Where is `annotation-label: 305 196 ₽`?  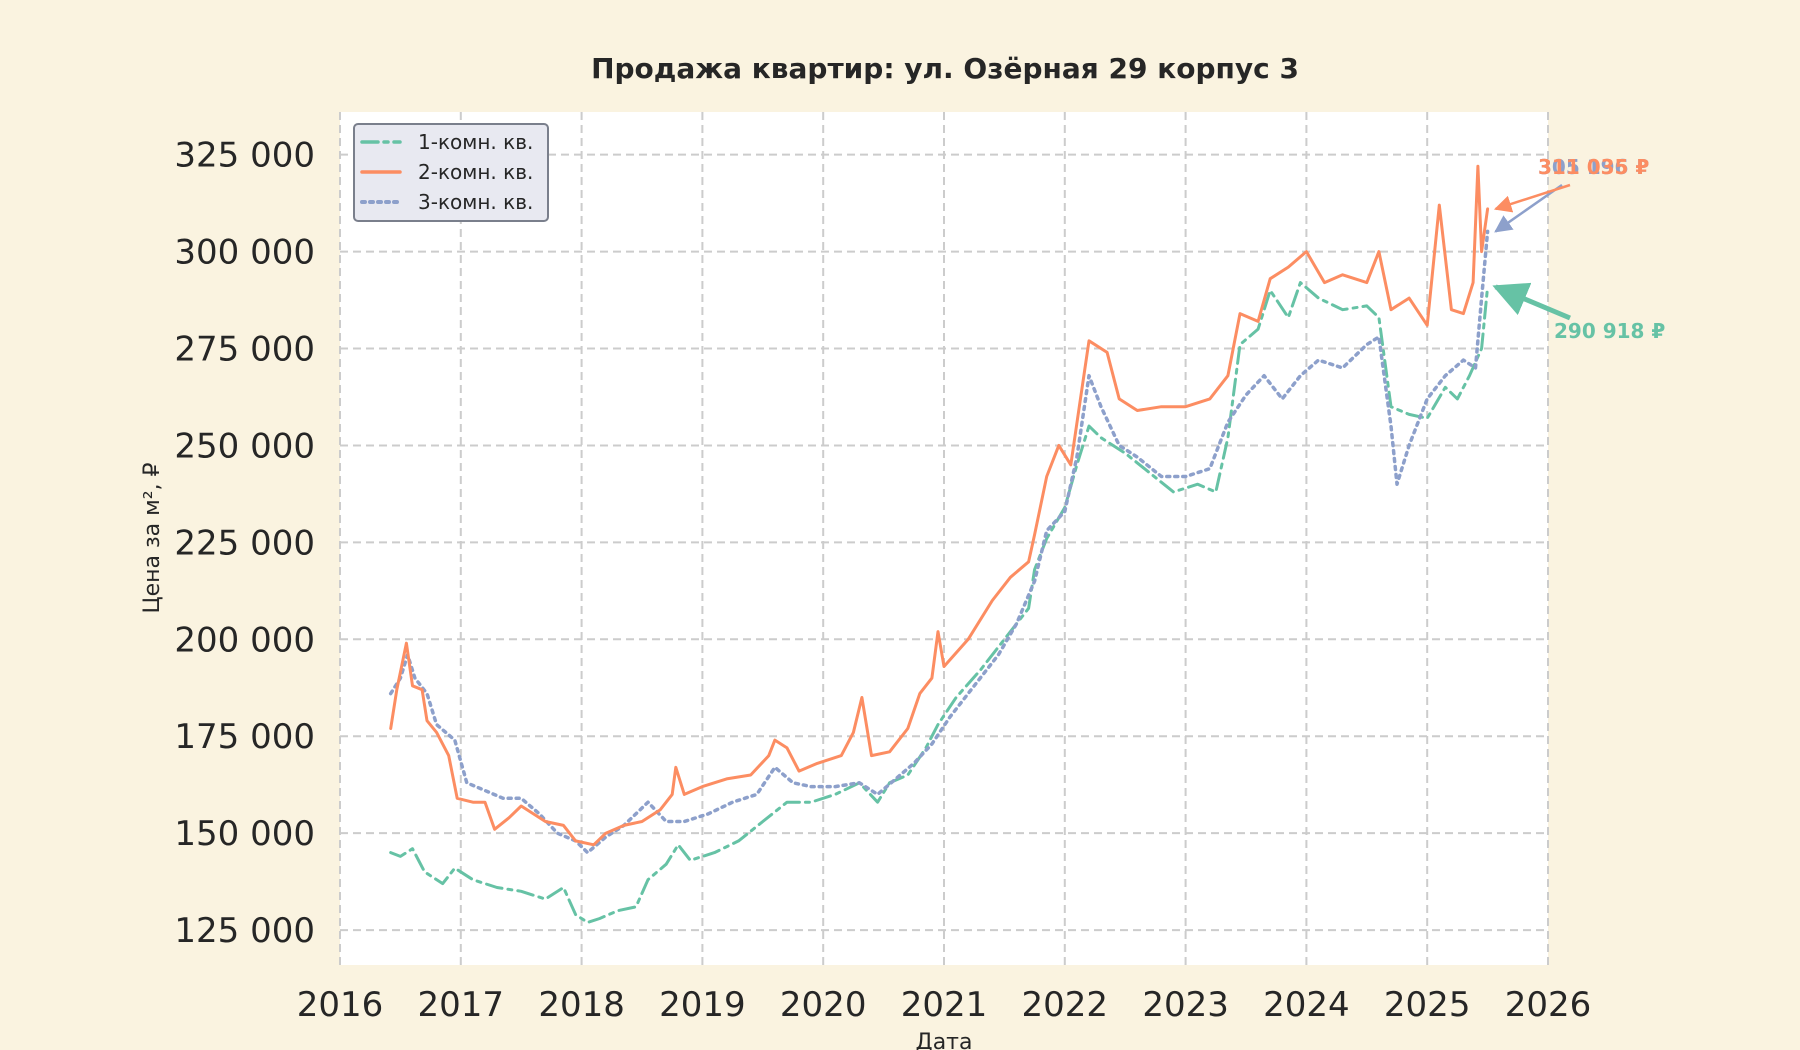 annotation-label: 305 196 ₽ is located at coordinates (1593, 167).